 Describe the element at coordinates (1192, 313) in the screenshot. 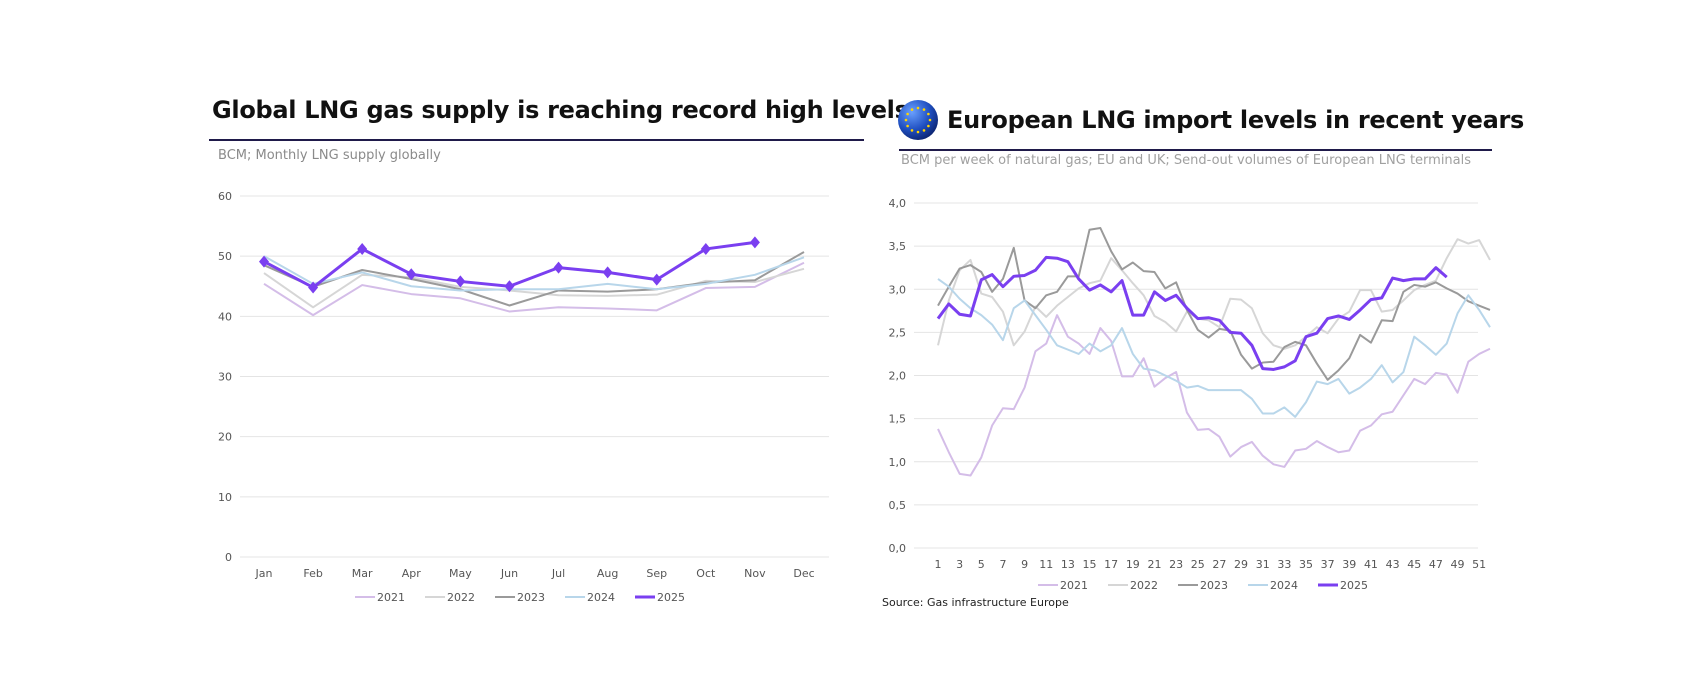

I see `series-line-2025` at that location.